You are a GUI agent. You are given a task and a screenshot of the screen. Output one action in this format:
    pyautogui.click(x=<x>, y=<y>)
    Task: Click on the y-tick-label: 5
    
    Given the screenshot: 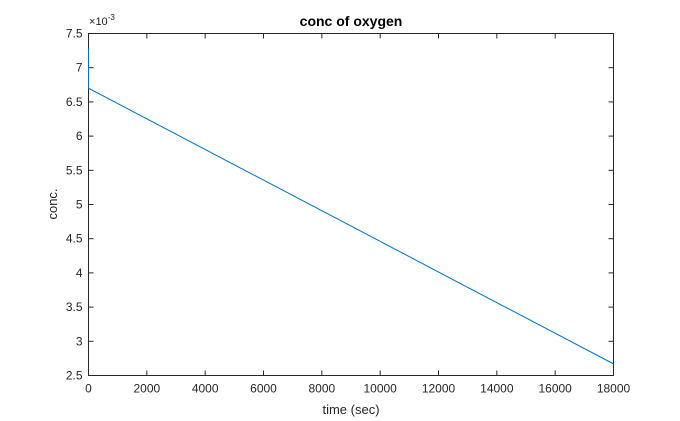 What is the action you would take?
    pyautogui.click(x=79, y=205)
    